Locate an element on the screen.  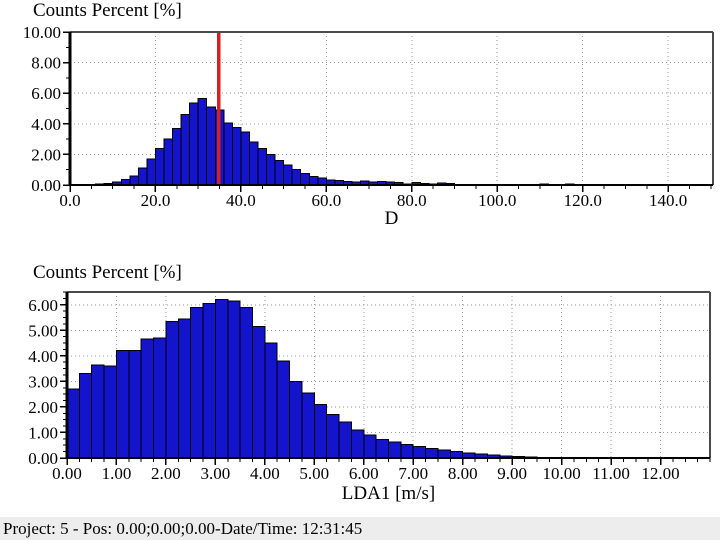
x-tick-label: 80.0 is located at coordinates (412, 200).